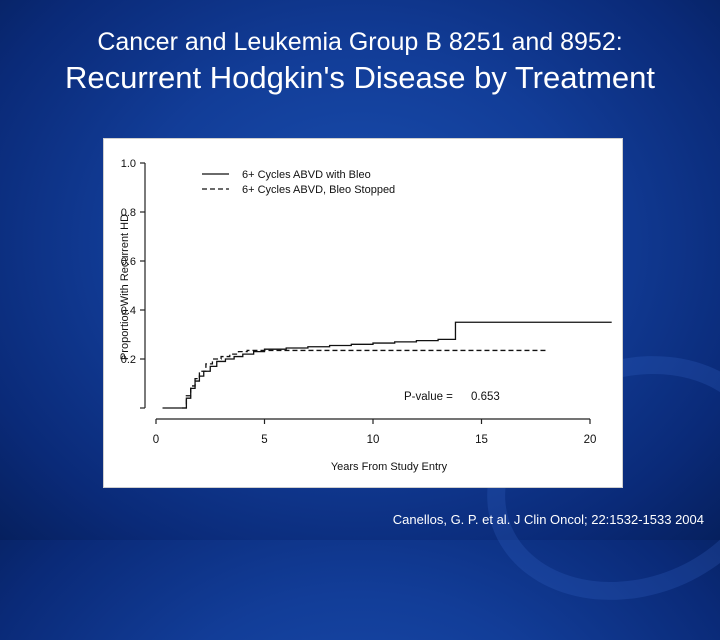 This screenshot has width=720, height=640. I want to click on x-tick-label: 0, so click(156, 440).